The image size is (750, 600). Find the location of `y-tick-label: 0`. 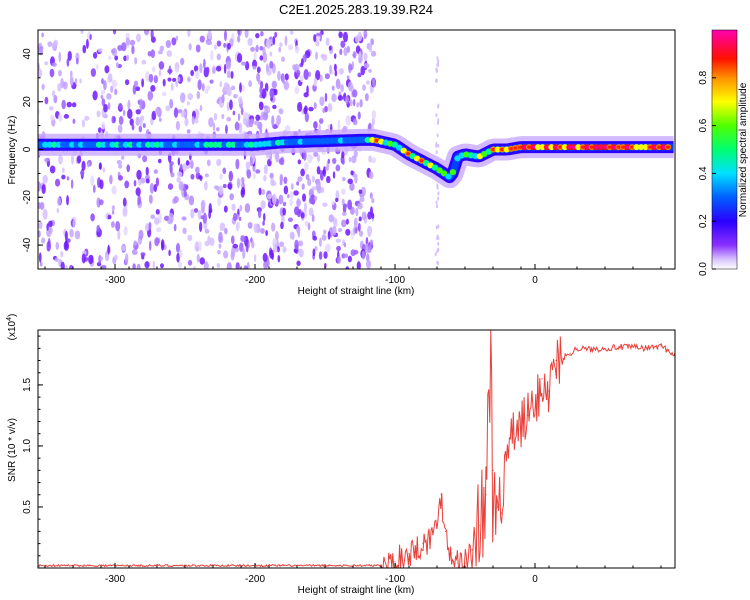

y-tick-label: 0 is located at coordinates (27, 149).